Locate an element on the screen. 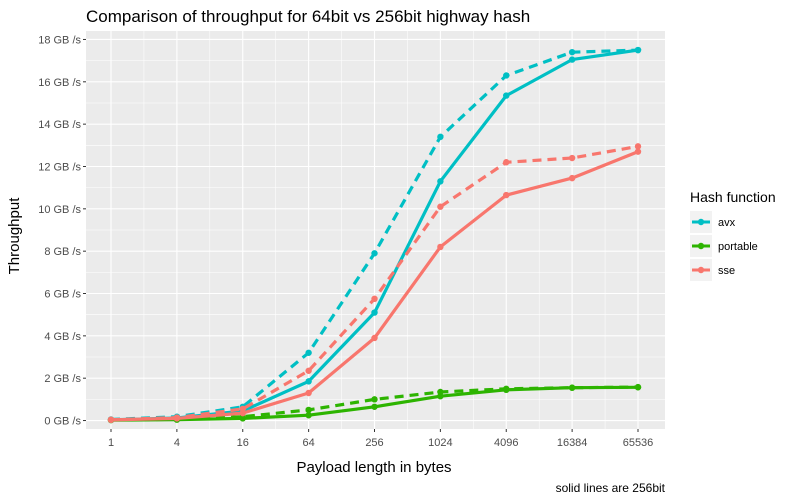 The height and width of the screenshot is (500, 800). y-tick-label: 12 GB /s is located at coordinates (59, 167).